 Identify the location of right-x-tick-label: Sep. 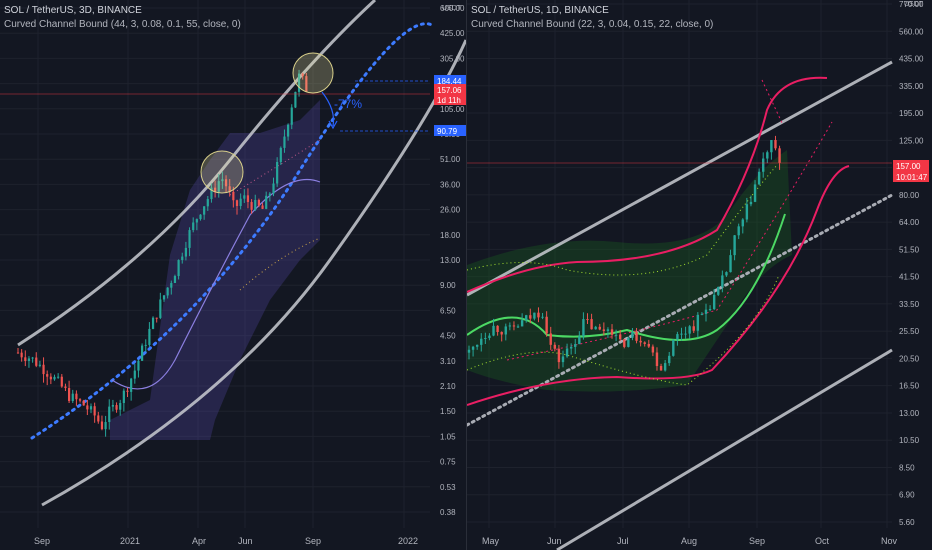
(757, 541).